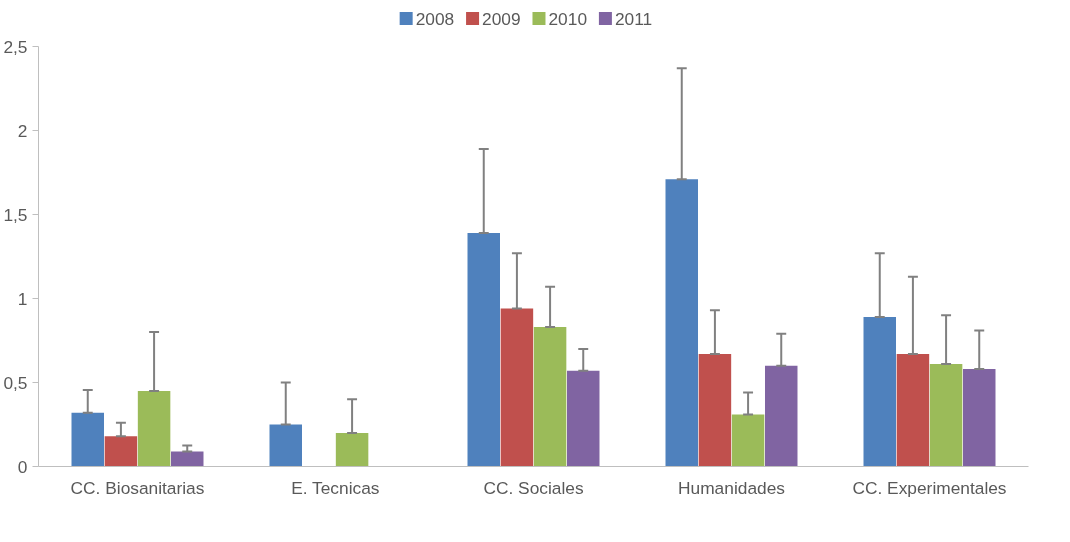 Image resolution: width=1070 pixels, height=542 pixels. Describe the element at coordinates (22, 298) in the screenshot. I see `y-tick-label: 1` at that location.